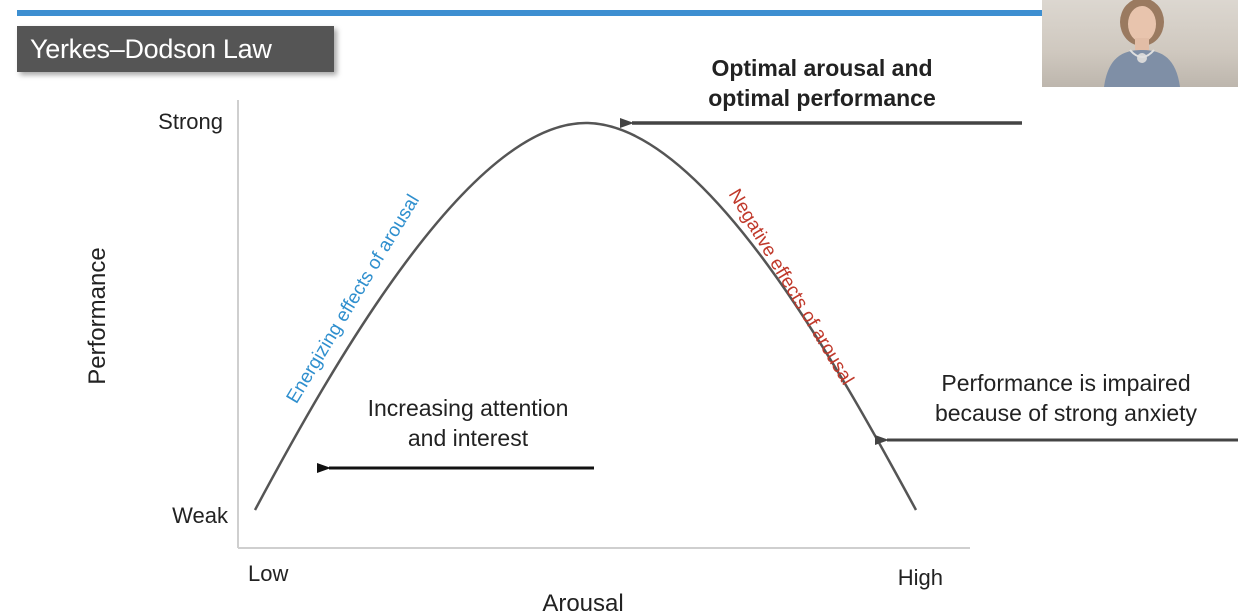 The height and width of the screenshot is (616, 1238). Describe the element at coordinates (175, 49) in the screenshot. I see `slide-title: Yerkes–Dodson Law` at that location.